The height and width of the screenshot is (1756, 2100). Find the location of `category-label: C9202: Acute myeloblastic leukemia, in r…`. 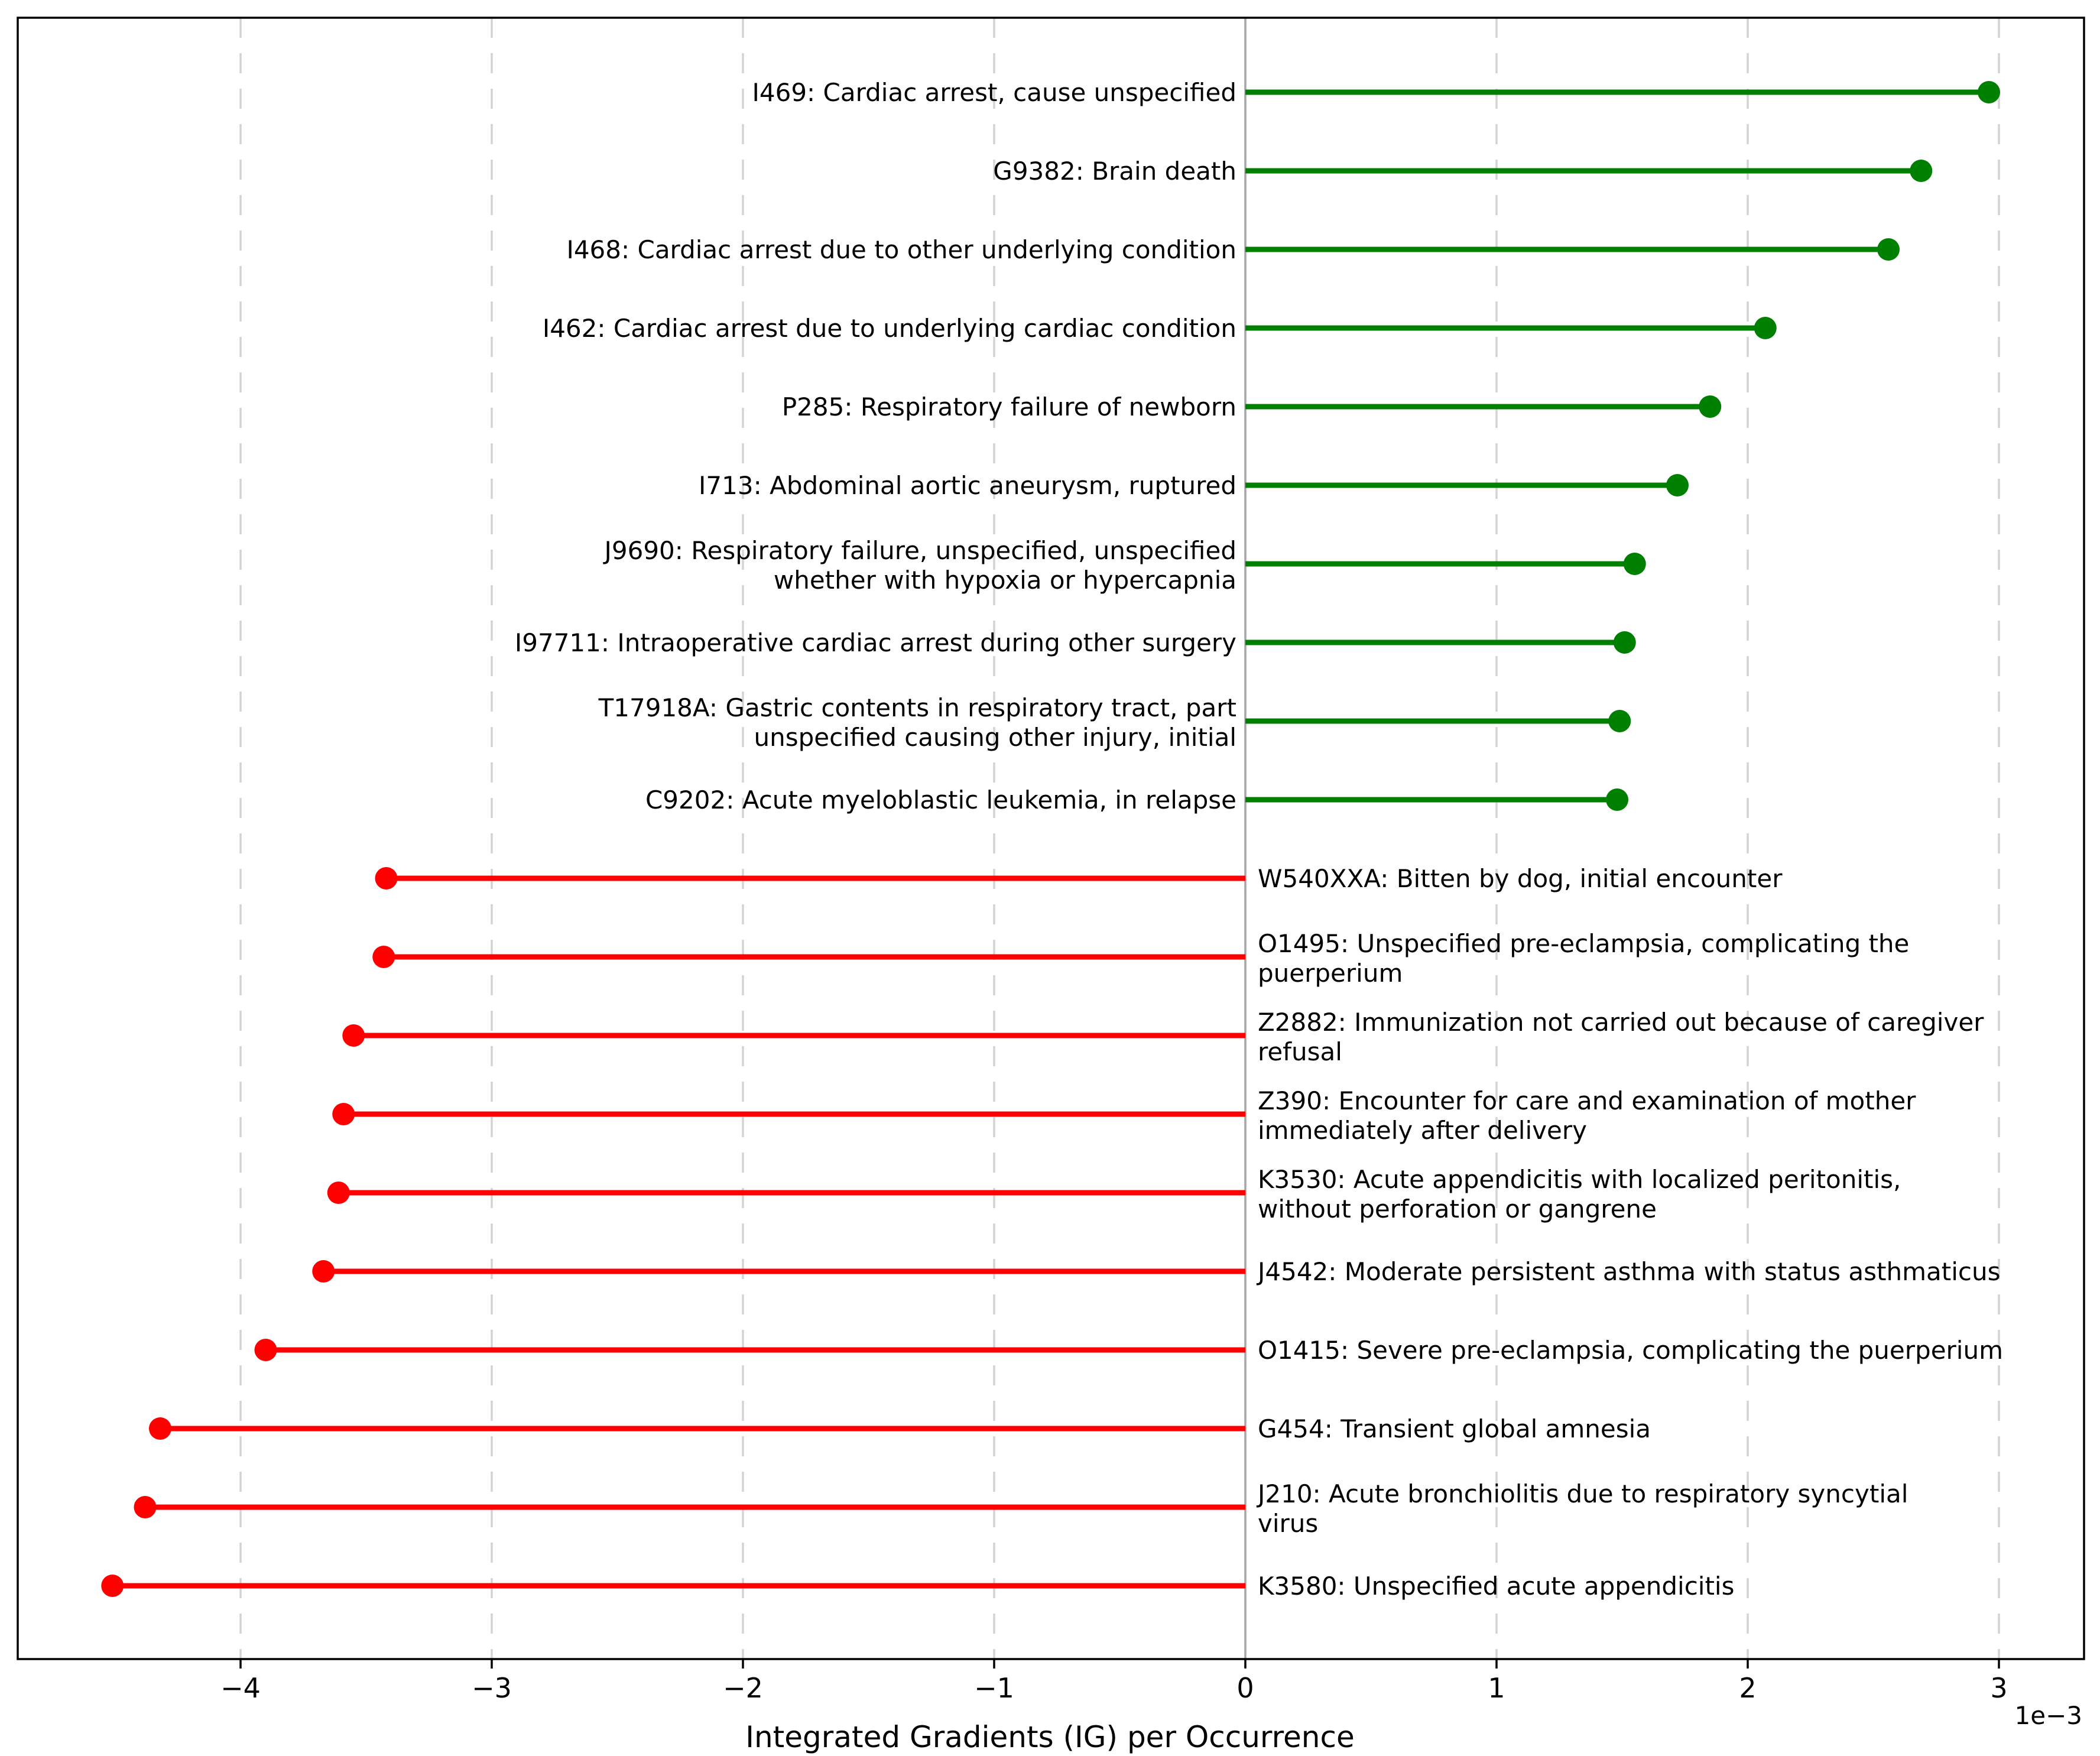

category-label: C9202: Acute myeloblastic leukemia, in r… is located at coordinates (940, 800).